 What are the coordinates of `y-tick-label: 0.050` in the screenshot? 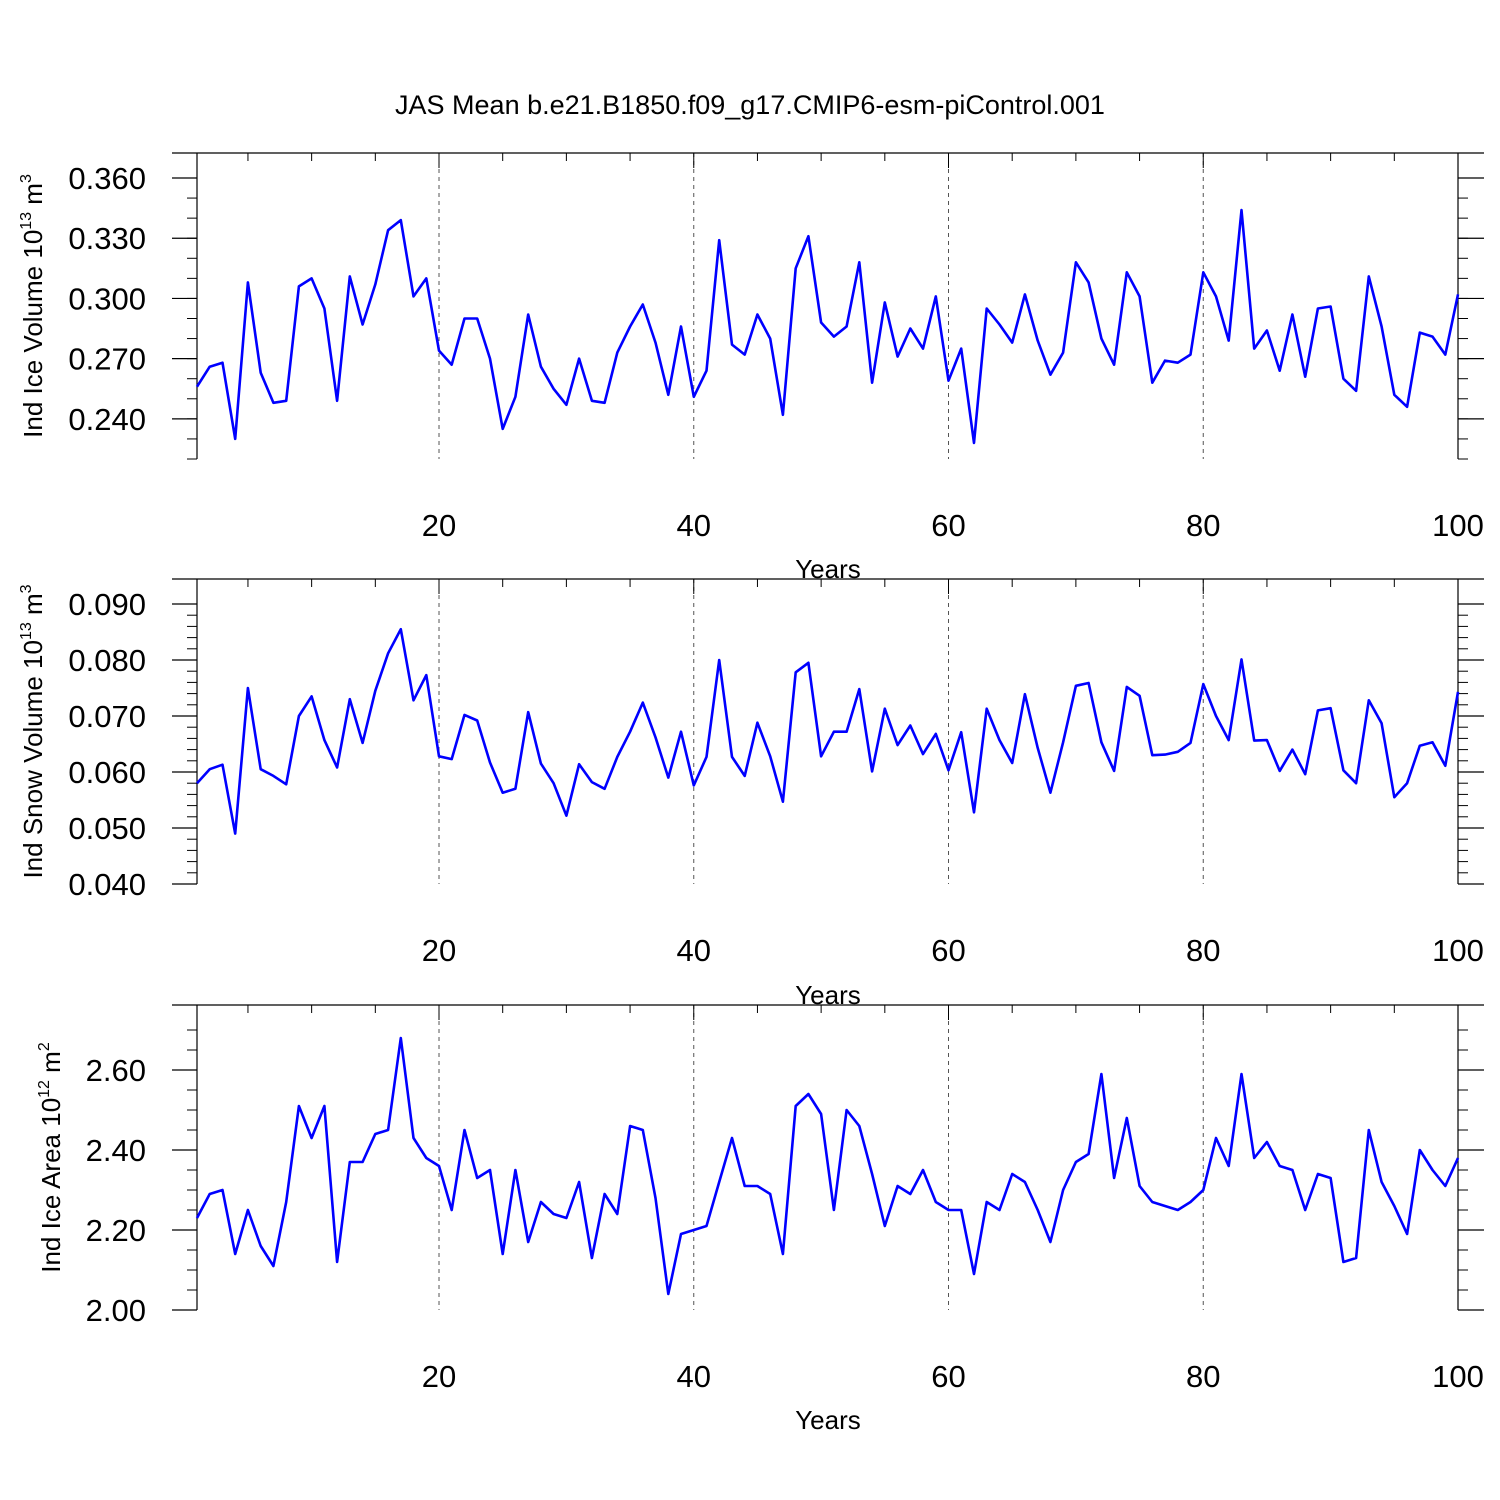 It's located at (107, 828).